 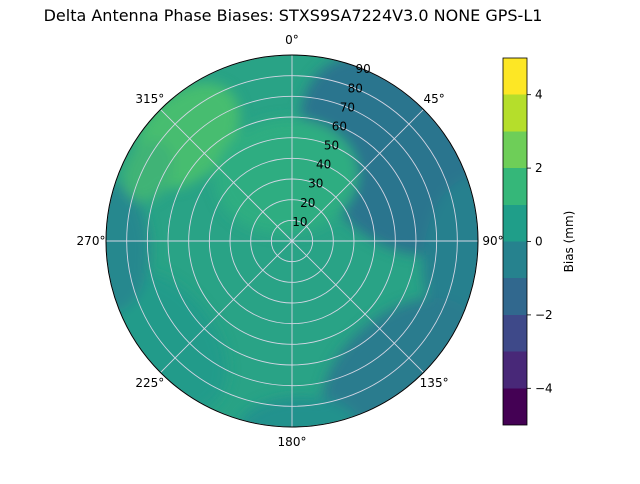 What do you see at coordinates (434, 383) in the screenshot?
I see `theta-tick-label: 135°` at bounding box center [434, 383].